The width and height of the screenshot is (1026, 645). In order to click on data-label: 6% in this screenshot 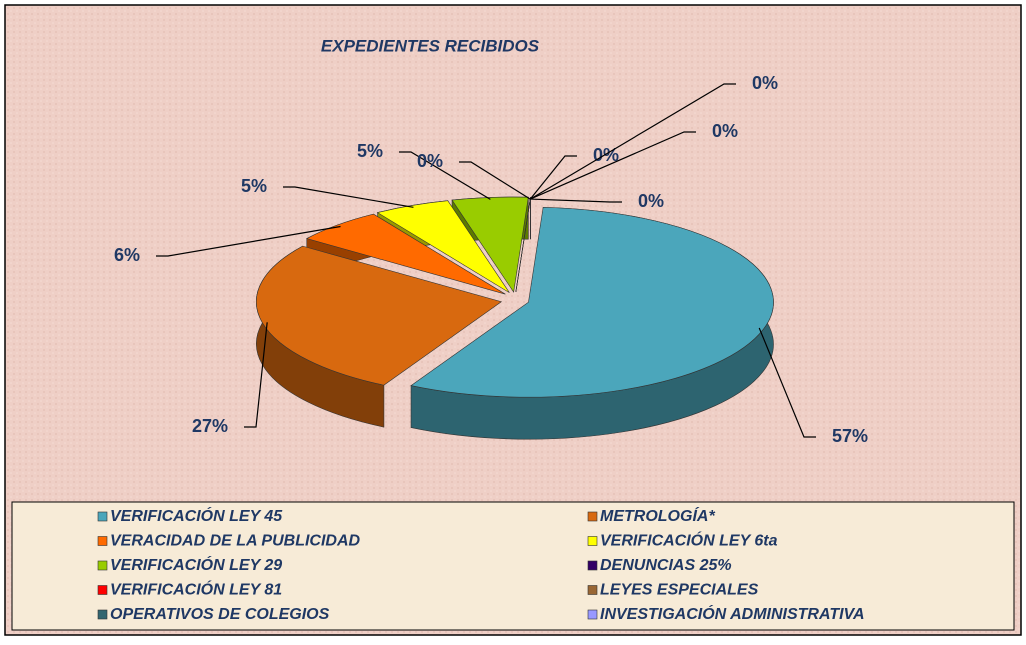, I will do `click(127, 255)`.